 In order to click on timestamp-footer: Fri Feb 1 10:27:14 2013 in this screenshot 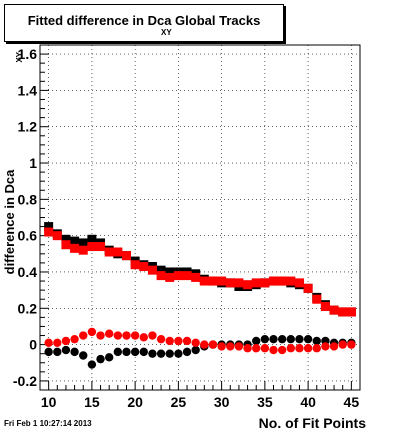, I will do `click(48, 423)`.